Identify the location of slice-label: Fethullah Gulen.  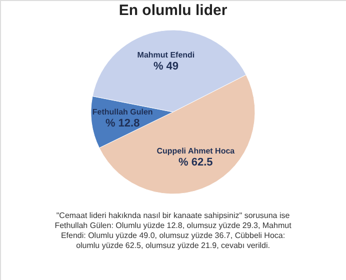
(122, 112).